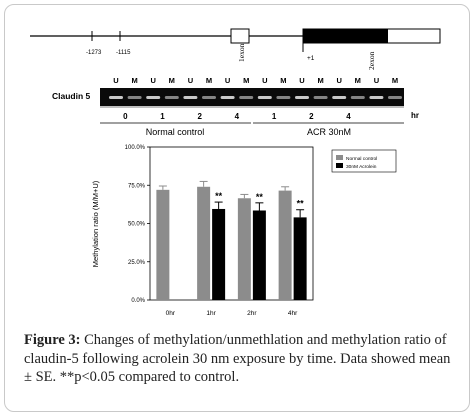  Describe the element at coordinates (95, 223) in the screenshot. I see `y-axis-label: Methylation ratio (M/M+U)` at that location.